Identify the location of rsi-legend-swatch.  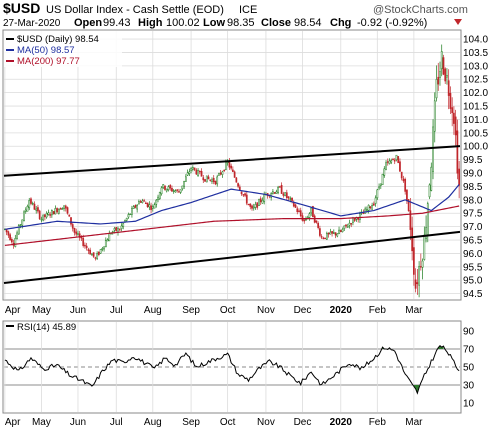
(10, 326).